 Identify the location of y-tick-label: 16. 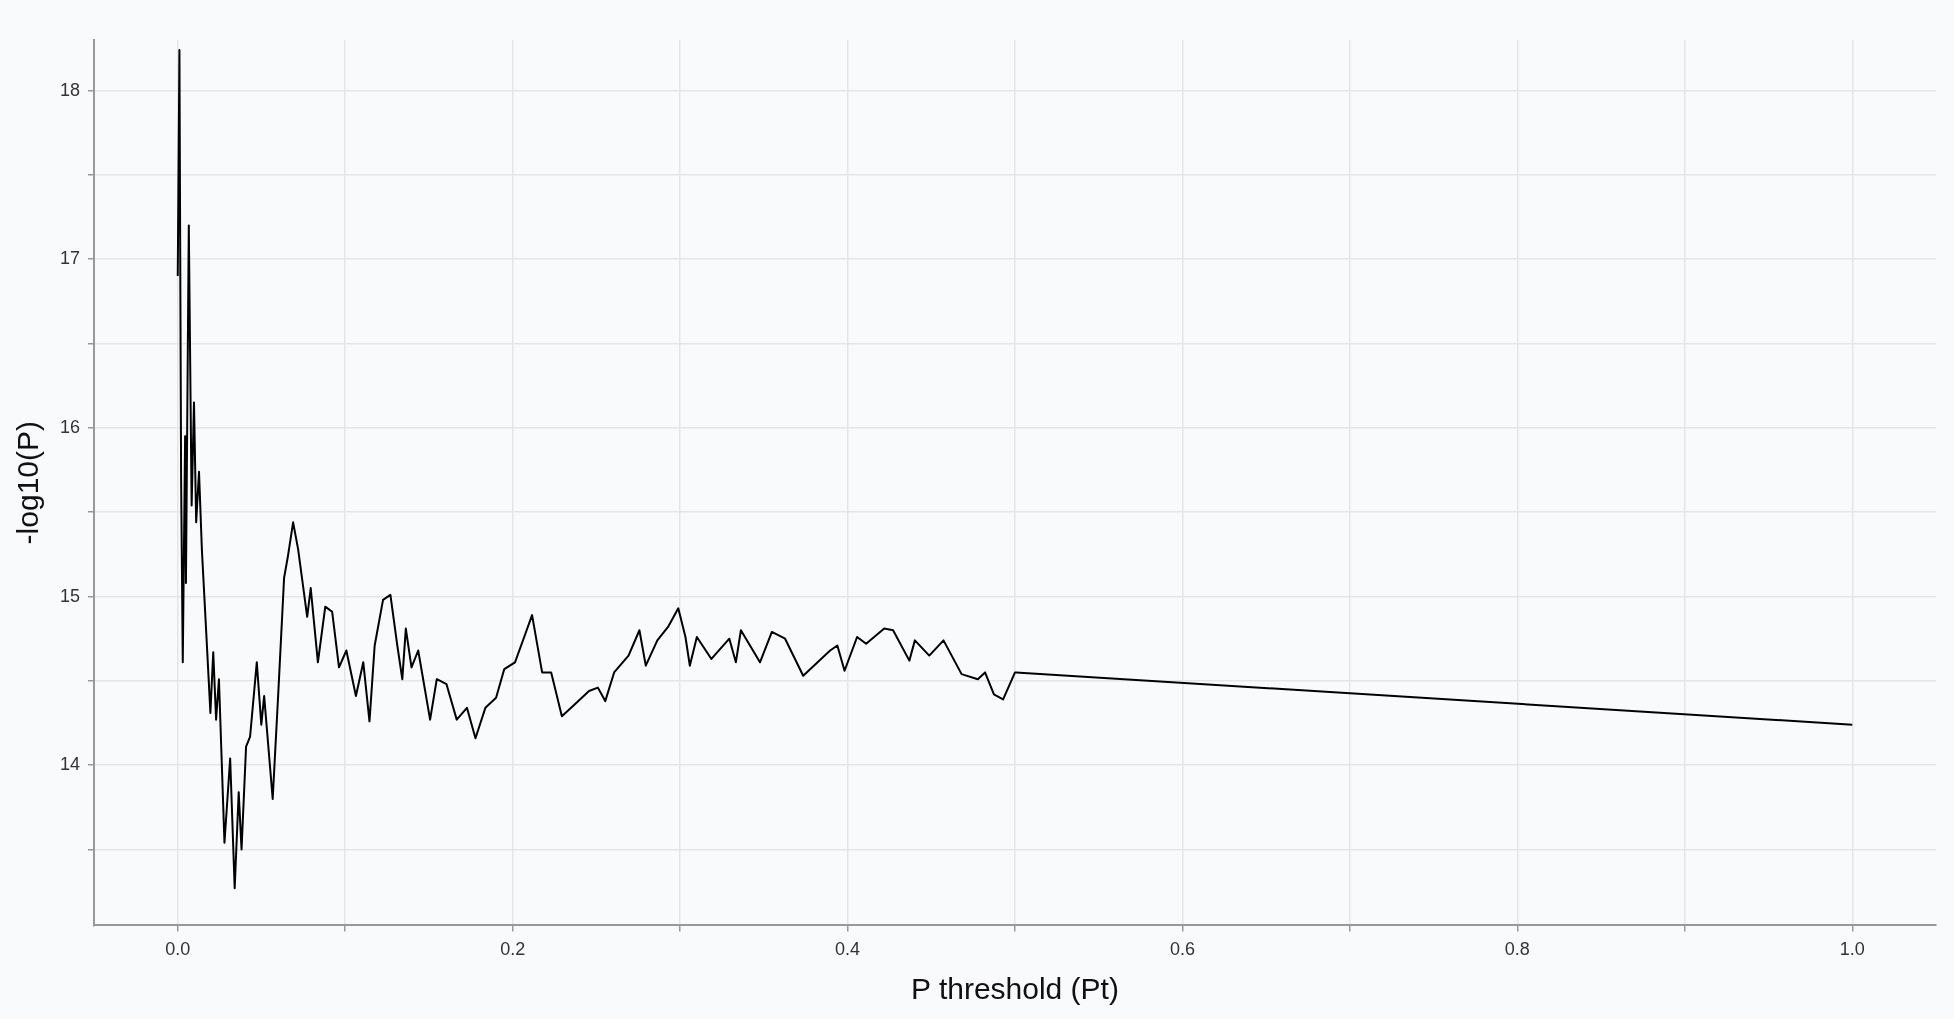
(70, 426).